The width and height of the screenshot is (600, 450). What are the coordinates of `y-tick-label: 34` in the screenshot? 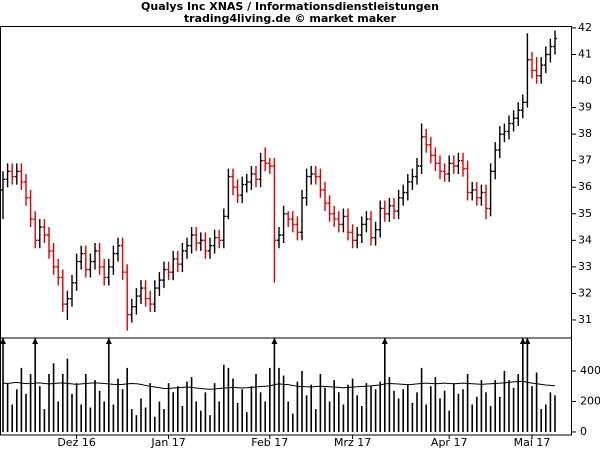 It's located at (585, 239).